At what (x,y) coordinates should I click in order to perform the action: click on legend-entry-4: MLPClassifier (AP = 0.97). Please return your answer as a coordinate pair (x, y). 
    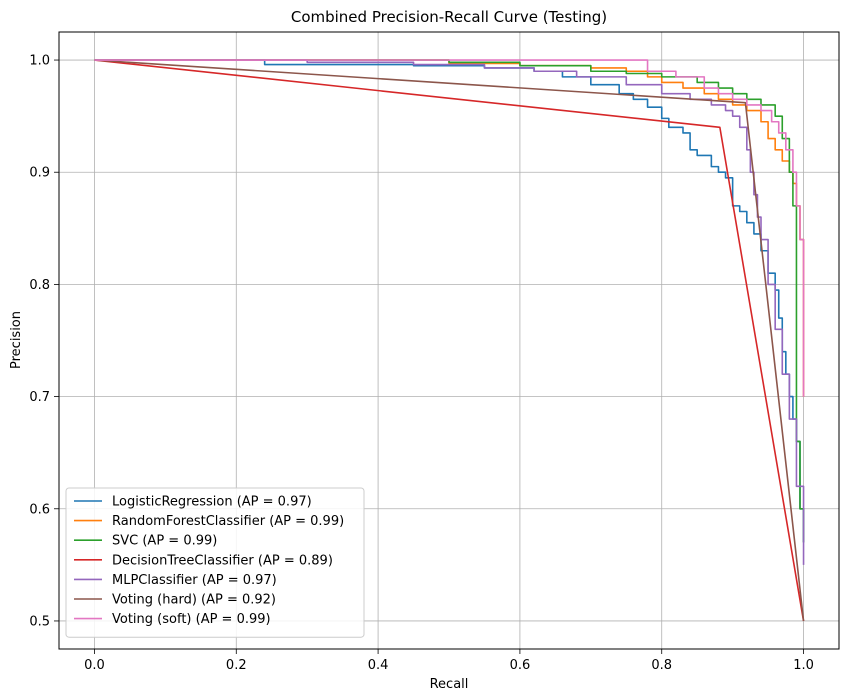
    Looking at the image, I should click on (194, 580).